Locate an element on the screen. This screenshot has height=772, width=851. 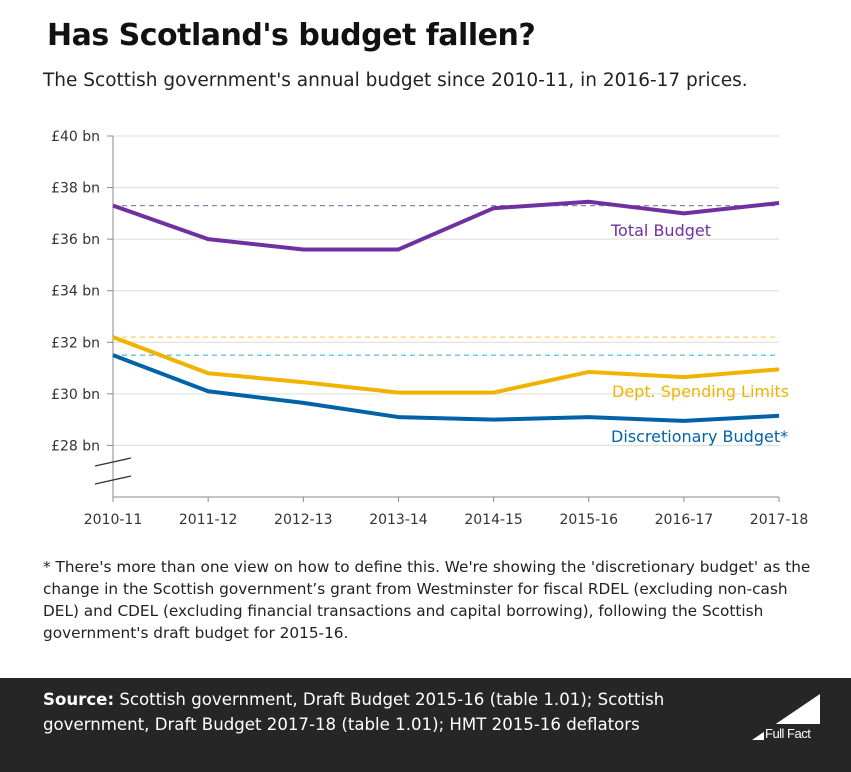
x-tick-label: 2017-18 is located at coordinates (779, 520).